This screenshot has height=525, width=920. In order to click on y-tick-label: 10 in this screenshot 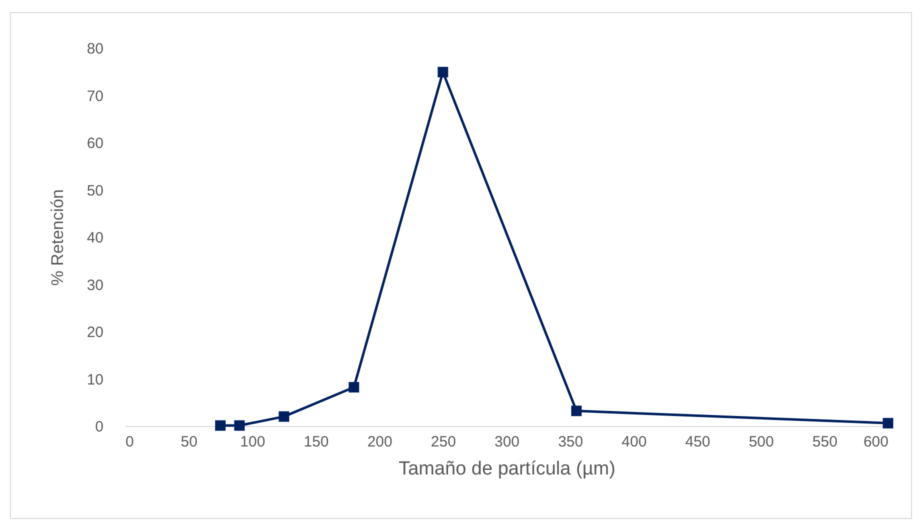, I will do `click(95, 379)`.